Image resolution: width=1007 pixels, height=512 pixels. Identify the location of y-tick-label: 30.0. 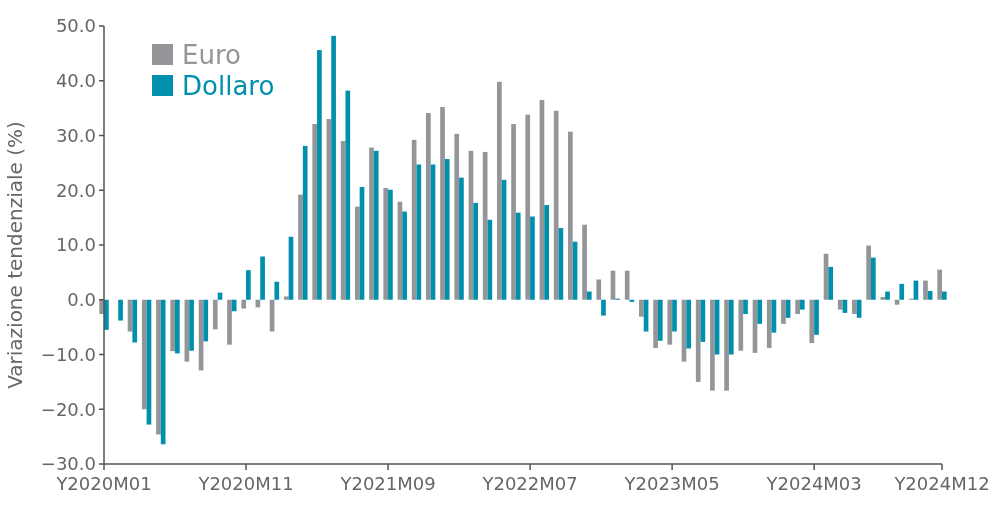
(75, 135).